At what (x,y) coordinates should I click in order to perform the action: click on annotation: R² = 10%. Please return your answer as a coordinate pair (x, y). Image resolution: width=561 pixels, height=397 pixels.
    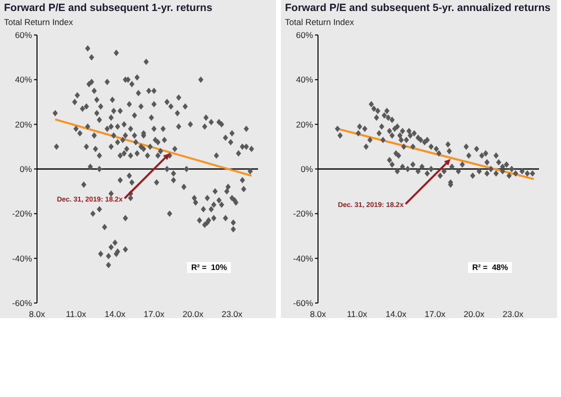
    Looking at the image, I should click on (209, 267).